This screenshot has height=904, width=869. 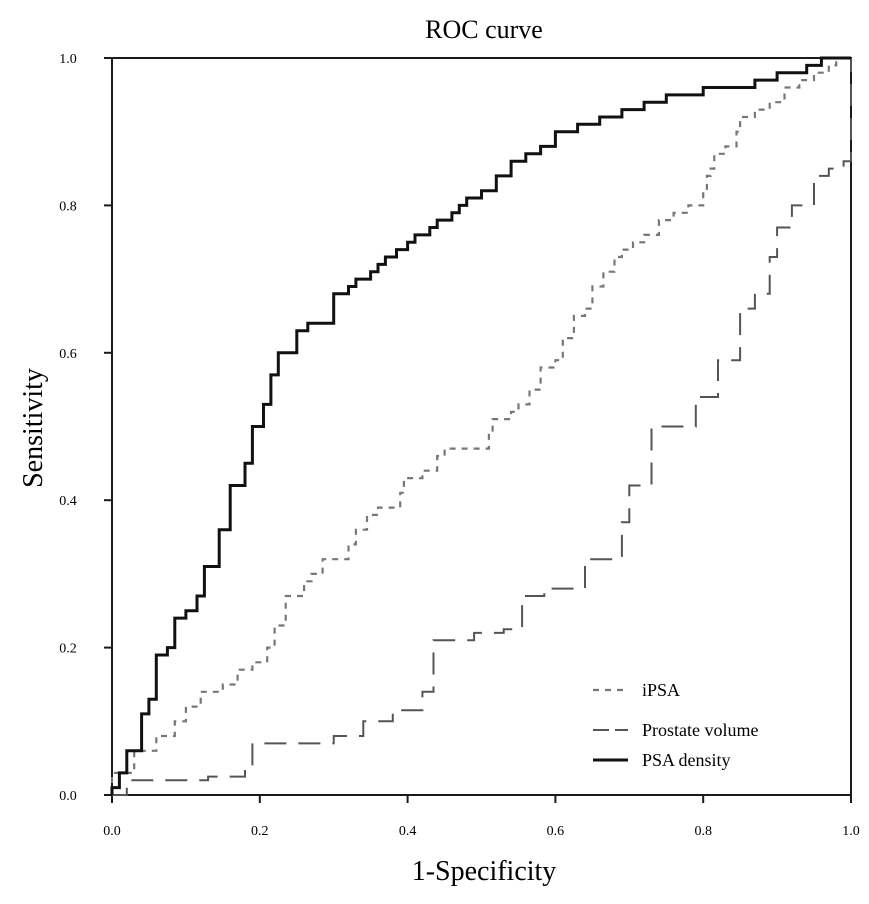 I want to click on legend-label: Prostate volume, so click(x=700, y=730).